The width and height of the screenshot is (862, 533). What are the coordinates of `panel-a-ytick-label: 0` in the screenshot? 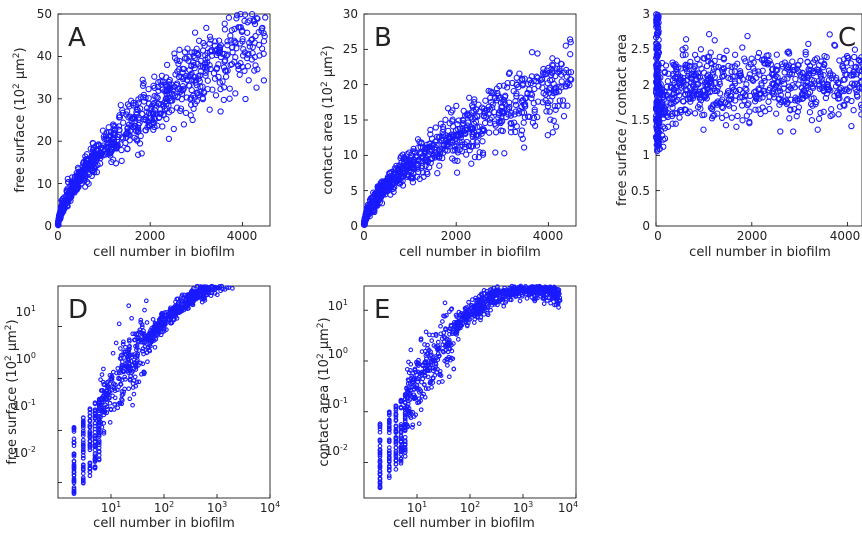 It's located at (48, 226).